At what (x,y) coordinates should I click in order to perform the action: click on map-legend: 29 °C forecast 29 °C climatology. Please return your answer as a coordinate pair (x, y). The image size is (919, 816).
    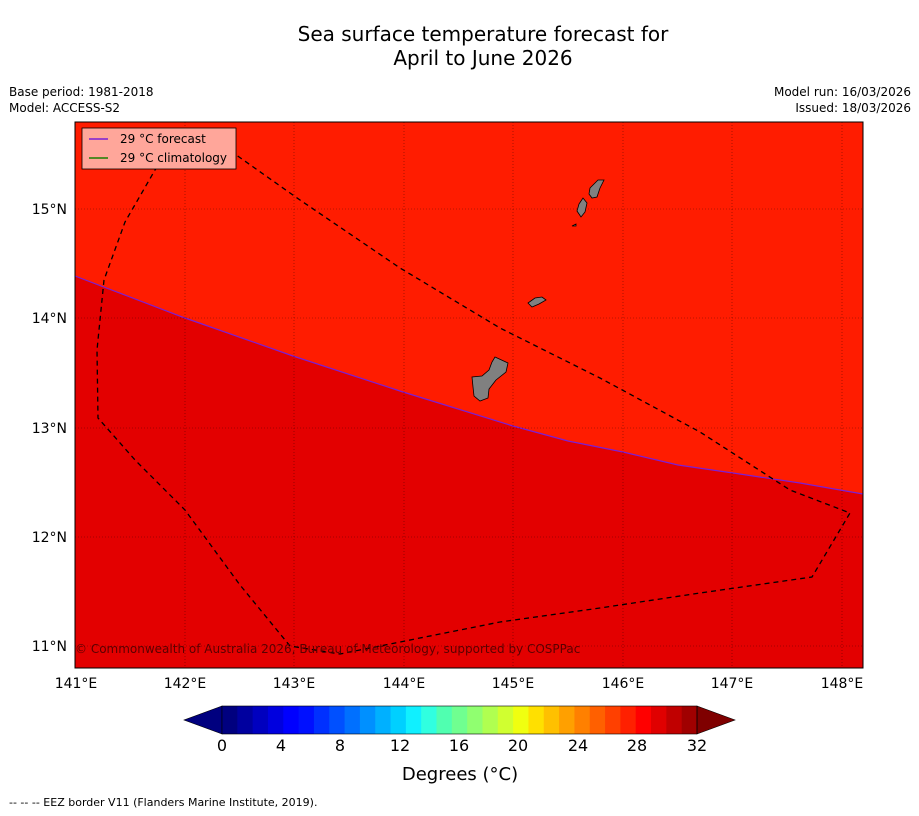
    Looking at the image, I should click on (159, 148).